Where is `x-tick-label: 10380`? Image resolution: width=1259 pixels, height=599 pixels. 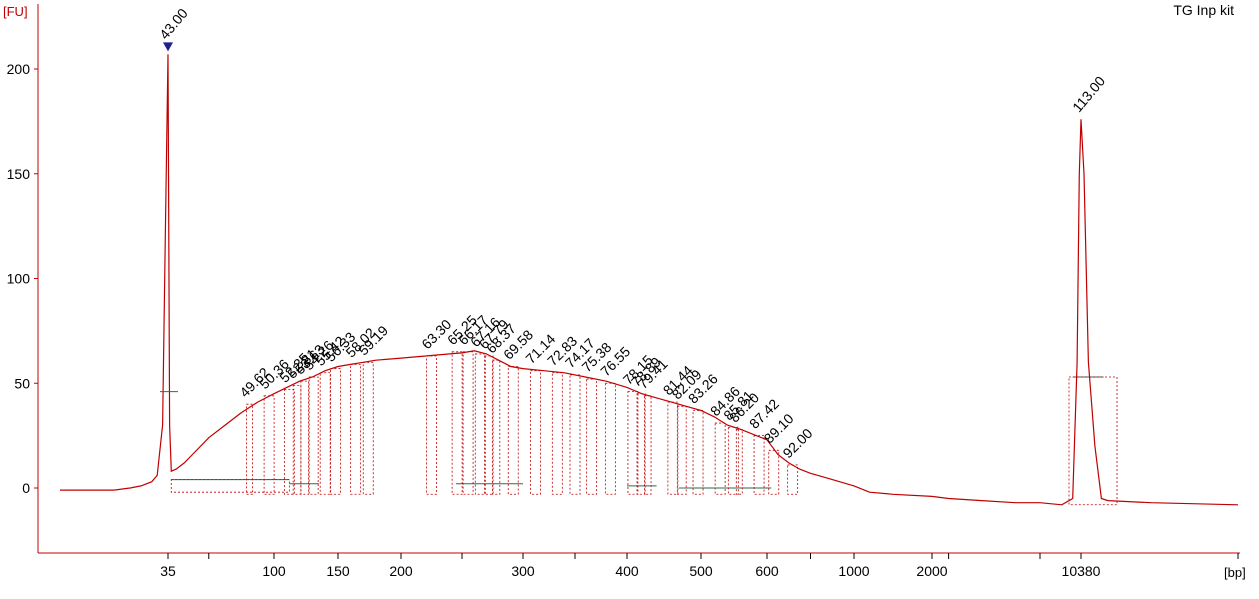
x-tick-label: 10380 is located at coordinates (1081, 571).